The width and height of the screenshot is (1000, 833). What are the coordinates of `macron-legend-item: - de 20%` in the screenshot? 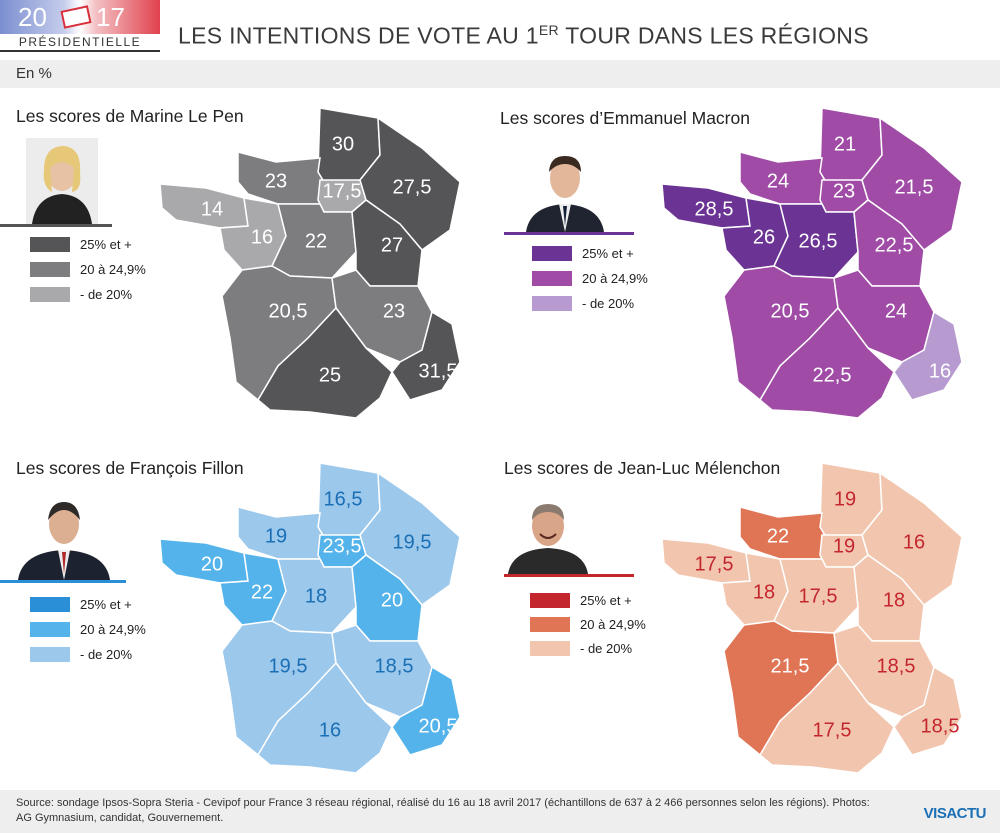 It's located at (583, 303).